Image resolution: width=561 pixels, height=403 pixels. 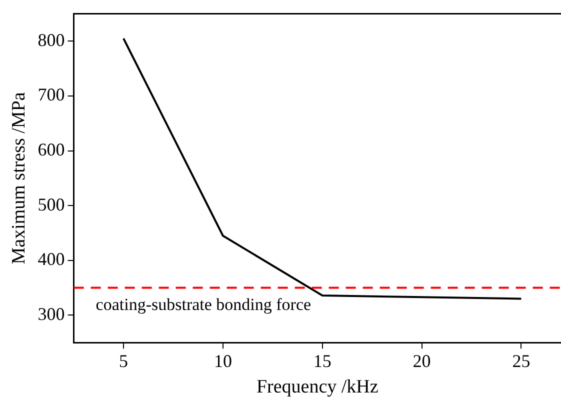 What do you see at coordinates (51, 314) in the screenshot?
I see `y-tick-label: 300` at bounding box center [51, 314].